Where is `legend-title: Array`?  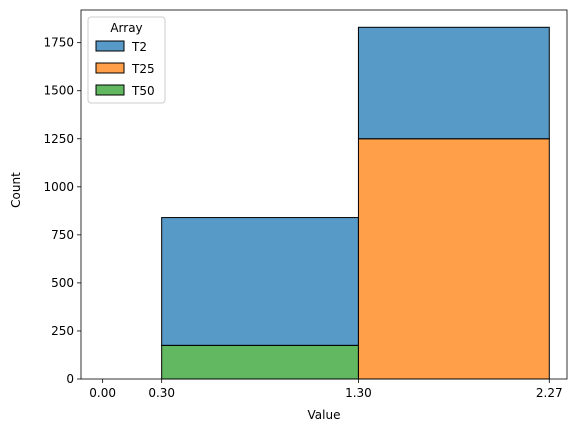 legend-title: Array is located at coordinates (126, 28).